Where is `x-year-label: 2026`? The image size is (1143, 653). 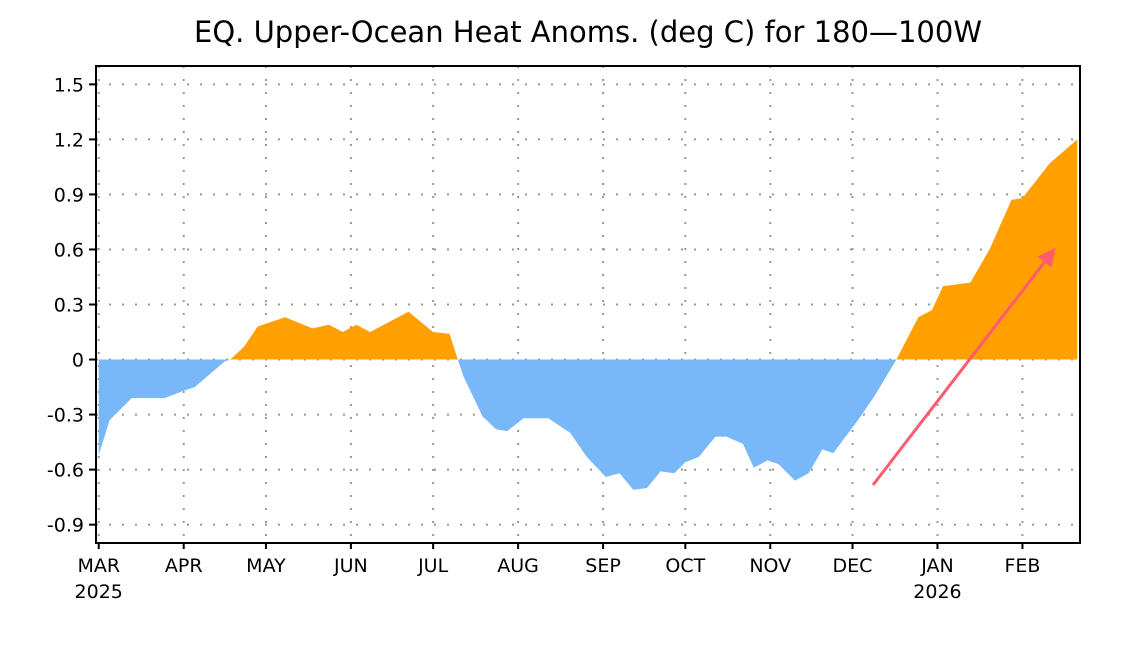
x-year-label: 2026 is located at coordinates (937, 592).